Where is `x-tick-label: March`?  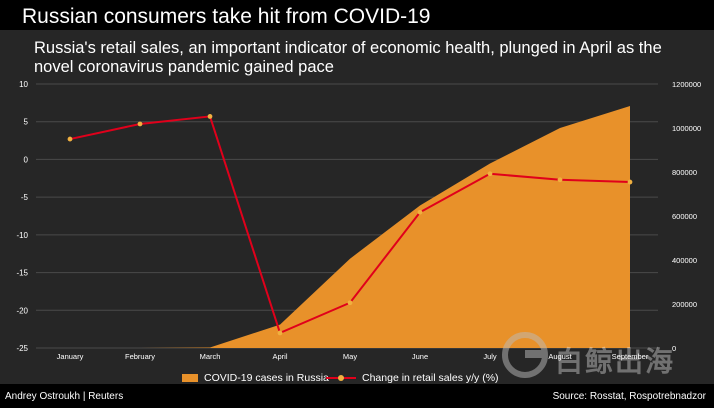 x-tick-label: March is located at coordinates (210, 356).